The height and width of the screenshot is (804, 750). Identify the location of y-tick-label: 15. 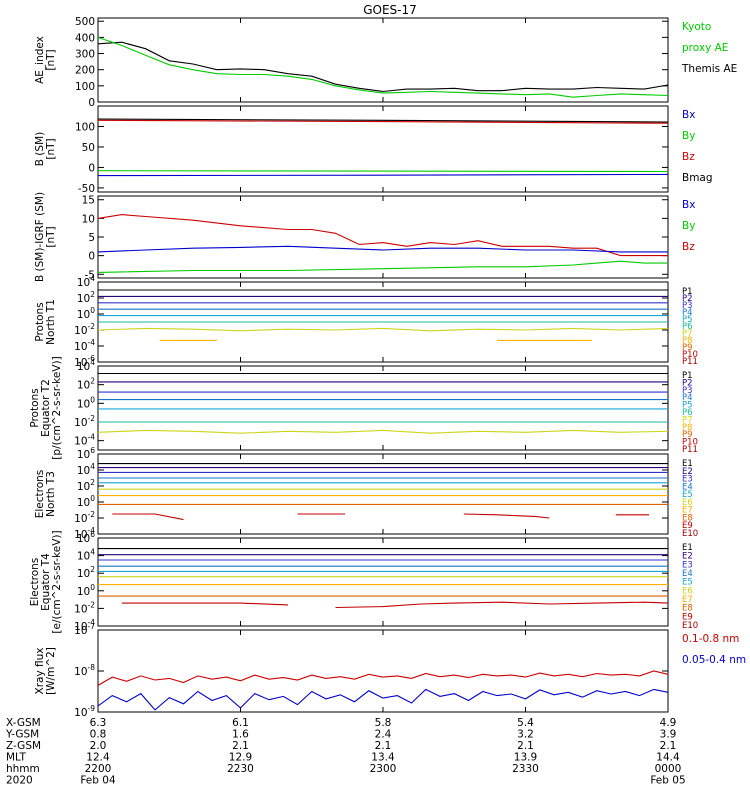
(88, 201).